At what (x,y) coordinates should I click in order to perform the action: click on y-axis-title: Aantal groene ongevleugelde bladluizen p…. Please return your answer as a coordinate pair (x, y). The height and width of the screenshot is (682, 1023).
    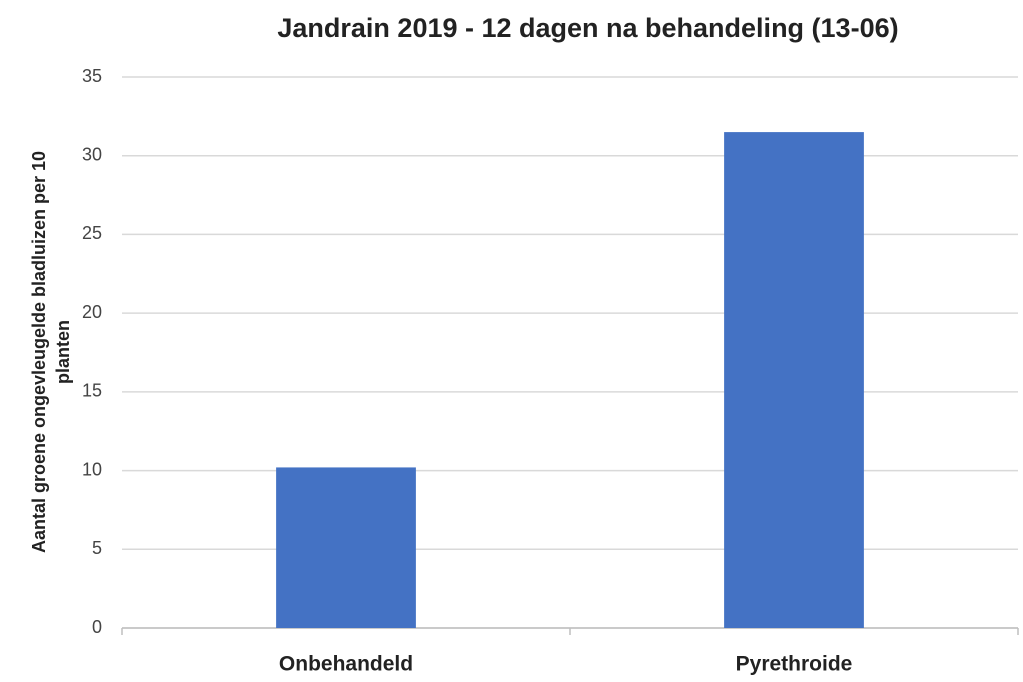
    Looking at the image, I should click on (51, 352).